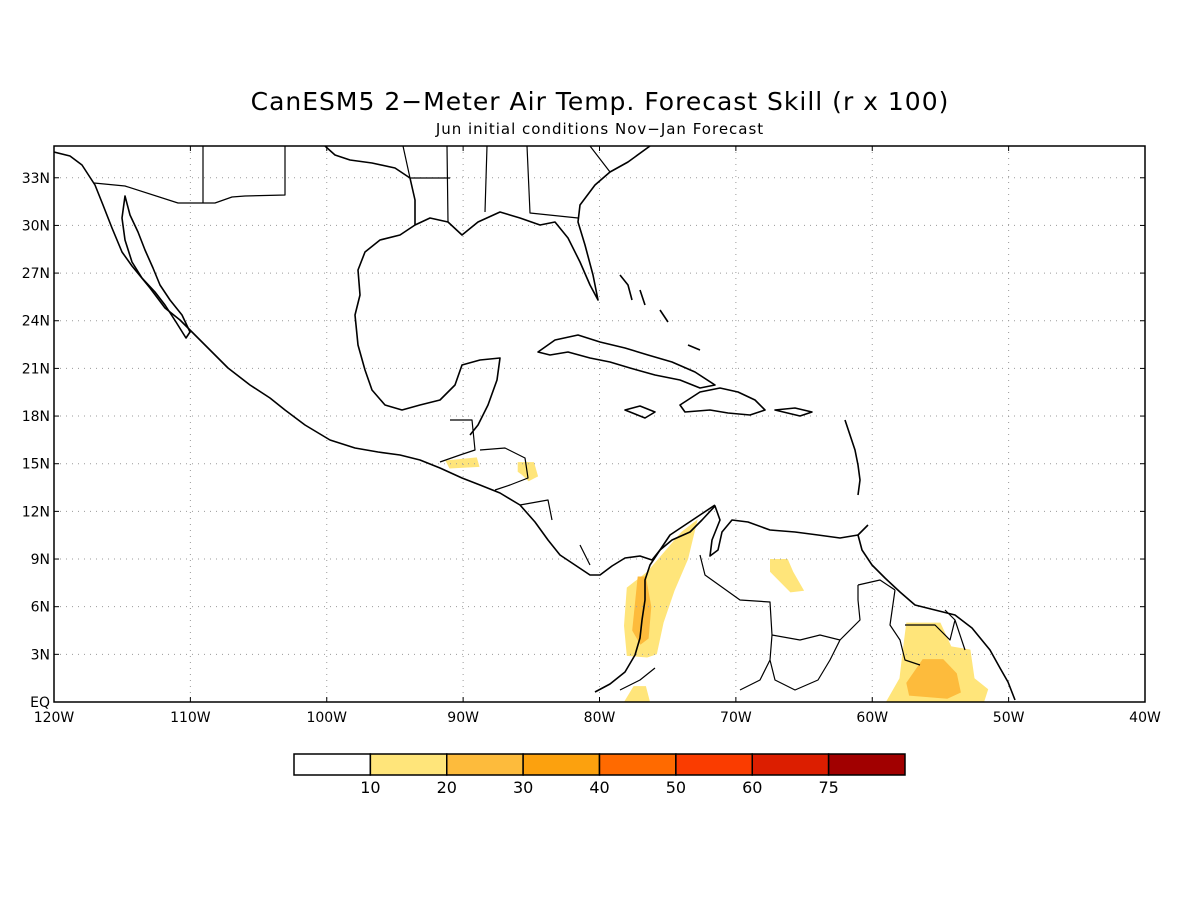  What do you see at coordinates (626, 361) in the screenshot?
I see `cuba` at bounding box center [626, 361].